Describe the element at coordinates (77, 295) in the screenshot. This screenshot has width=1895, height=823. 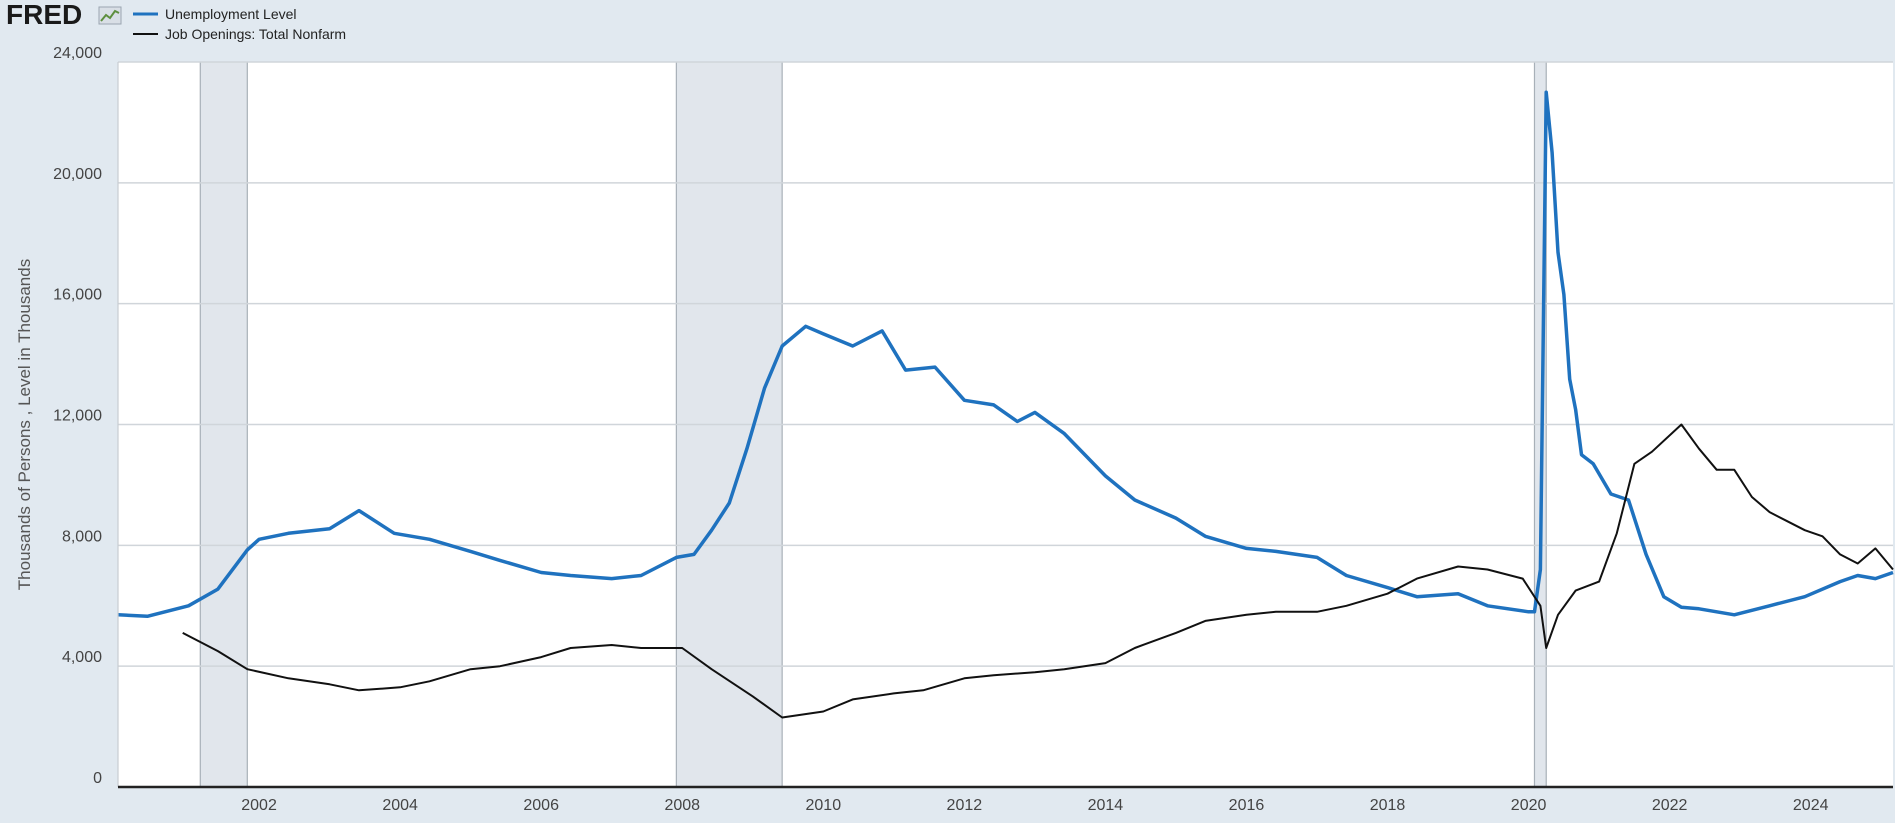
I see `y-tick-label: 16,000` at that location.